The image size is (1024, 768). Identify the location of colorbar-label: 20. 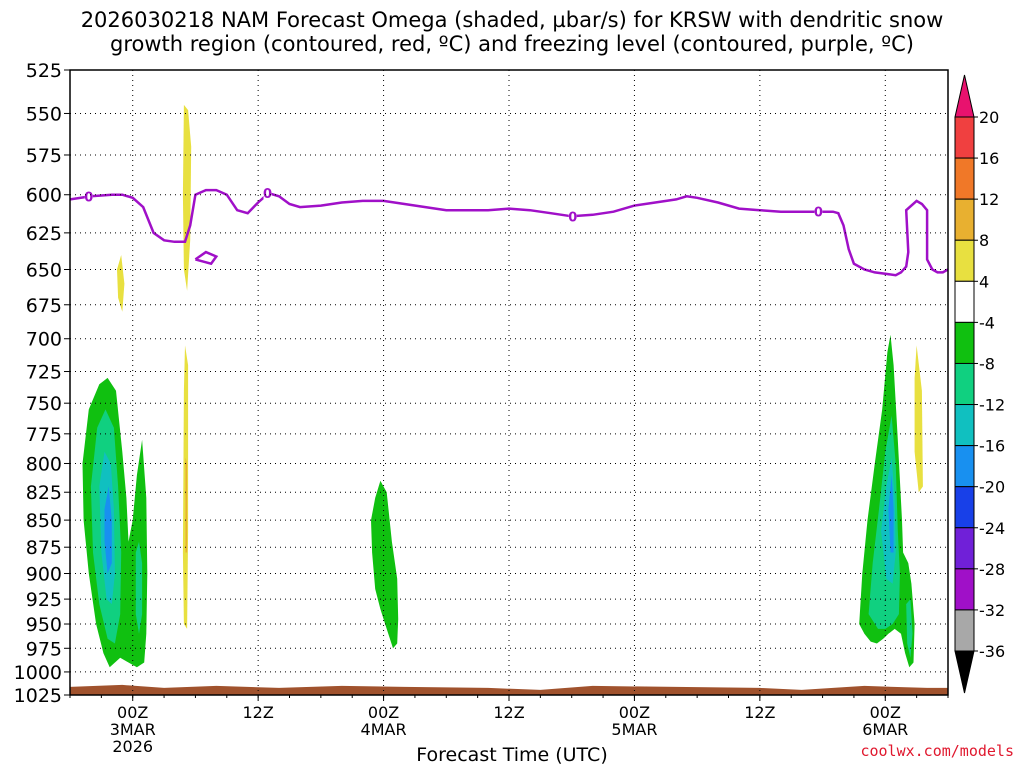
(989, 117).